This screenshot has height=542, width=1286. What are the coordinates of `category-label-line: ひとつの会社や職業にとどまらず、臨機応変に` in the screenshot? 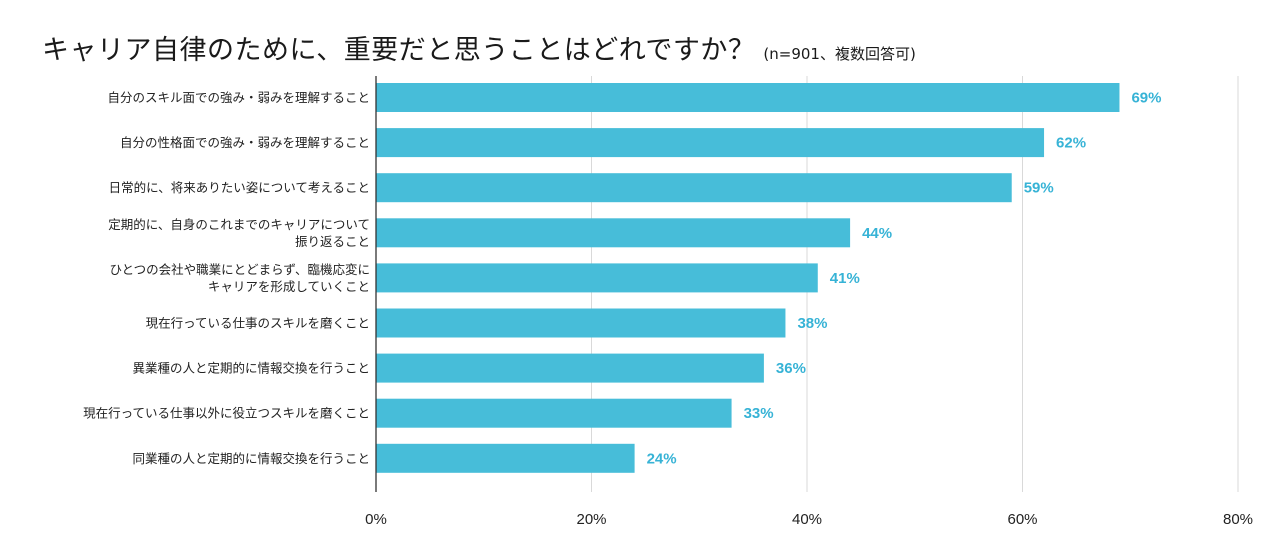 It's located at (239, 269).